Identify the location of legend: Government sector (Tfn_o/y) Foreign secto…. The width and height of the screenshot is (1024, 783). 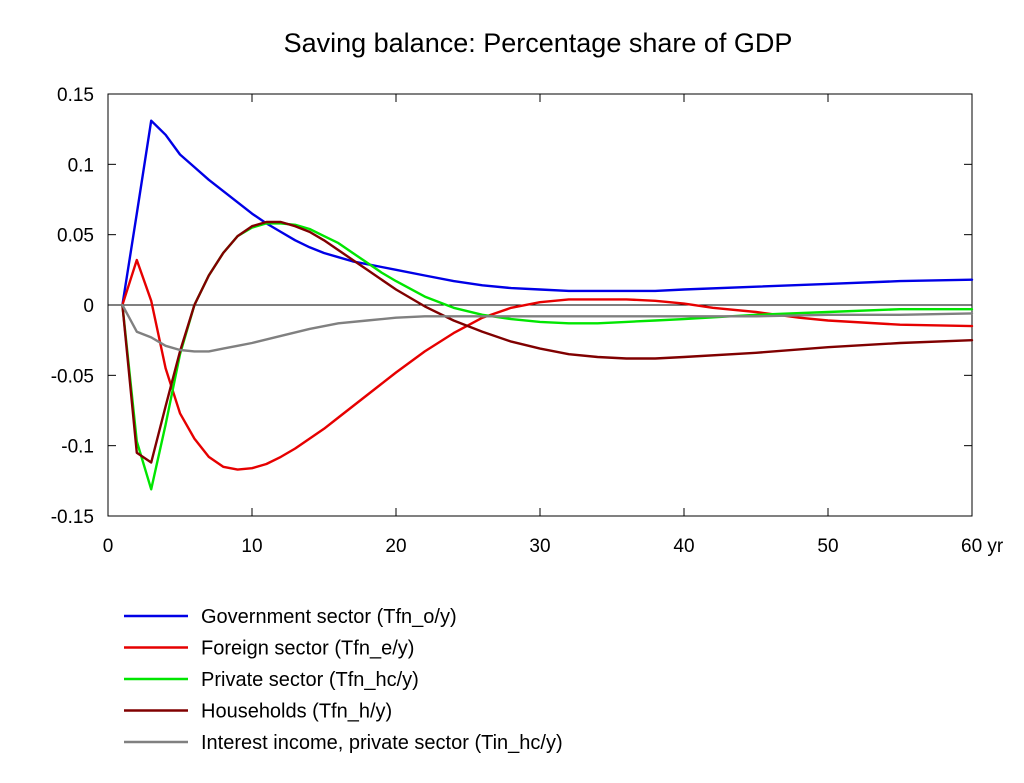
(343, 680).